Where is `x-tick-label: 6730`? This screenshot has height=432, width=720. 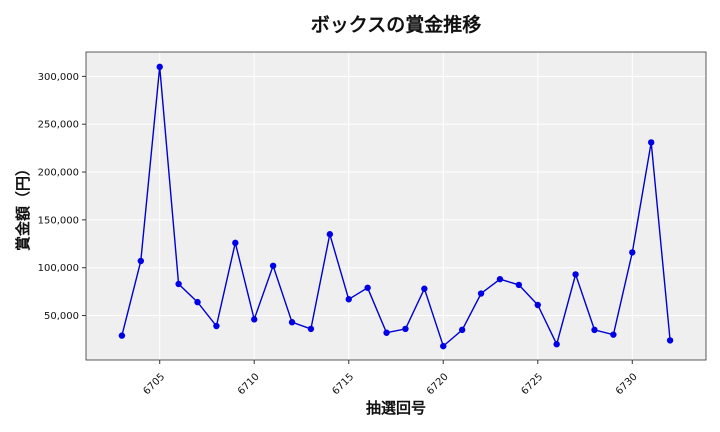 x-tick-label: 6730 is located at coordinates (627, 384).